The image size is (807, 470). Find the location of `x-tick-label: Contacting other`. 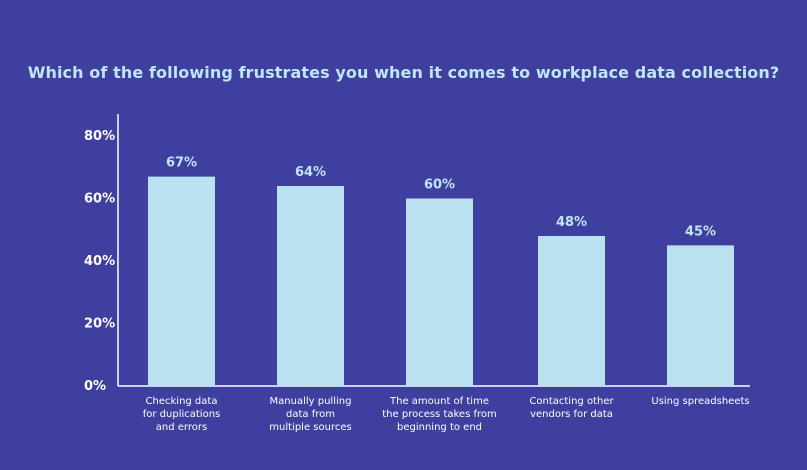

x-tick-label: Contacting other is located at coordinates (571, 401).